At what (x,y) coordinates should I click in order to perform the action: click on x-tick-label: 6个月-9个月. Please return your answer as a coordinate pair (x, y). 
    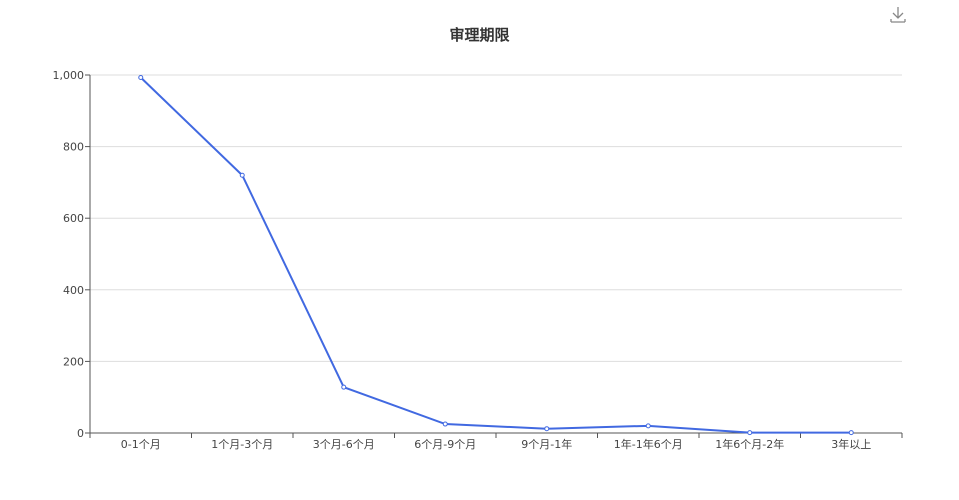
    Looking at the image, I should click on (445, 444).